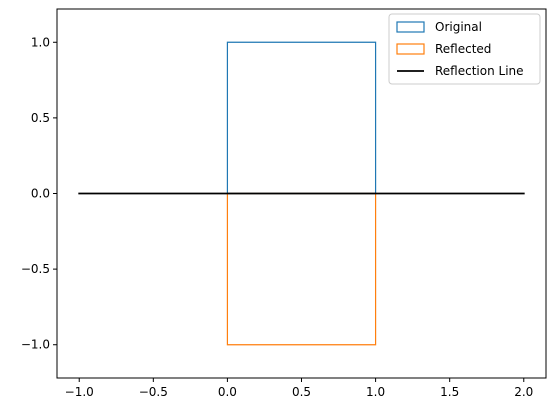 Image resolution: width=559 pixels, height=413 pixels. I want to click on y-tick-label: 0.5, so click(40, 118).